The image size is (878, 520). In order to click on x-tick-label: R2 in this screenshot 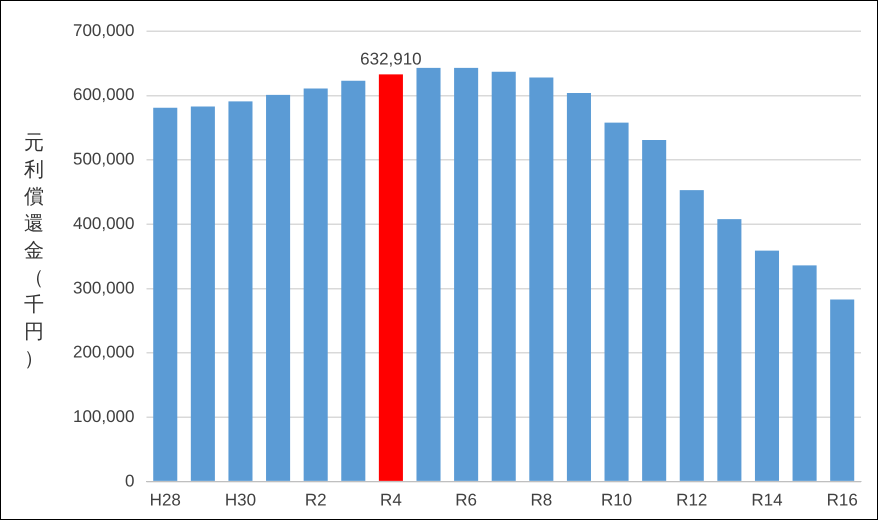, I will do `click(315, 500)`.